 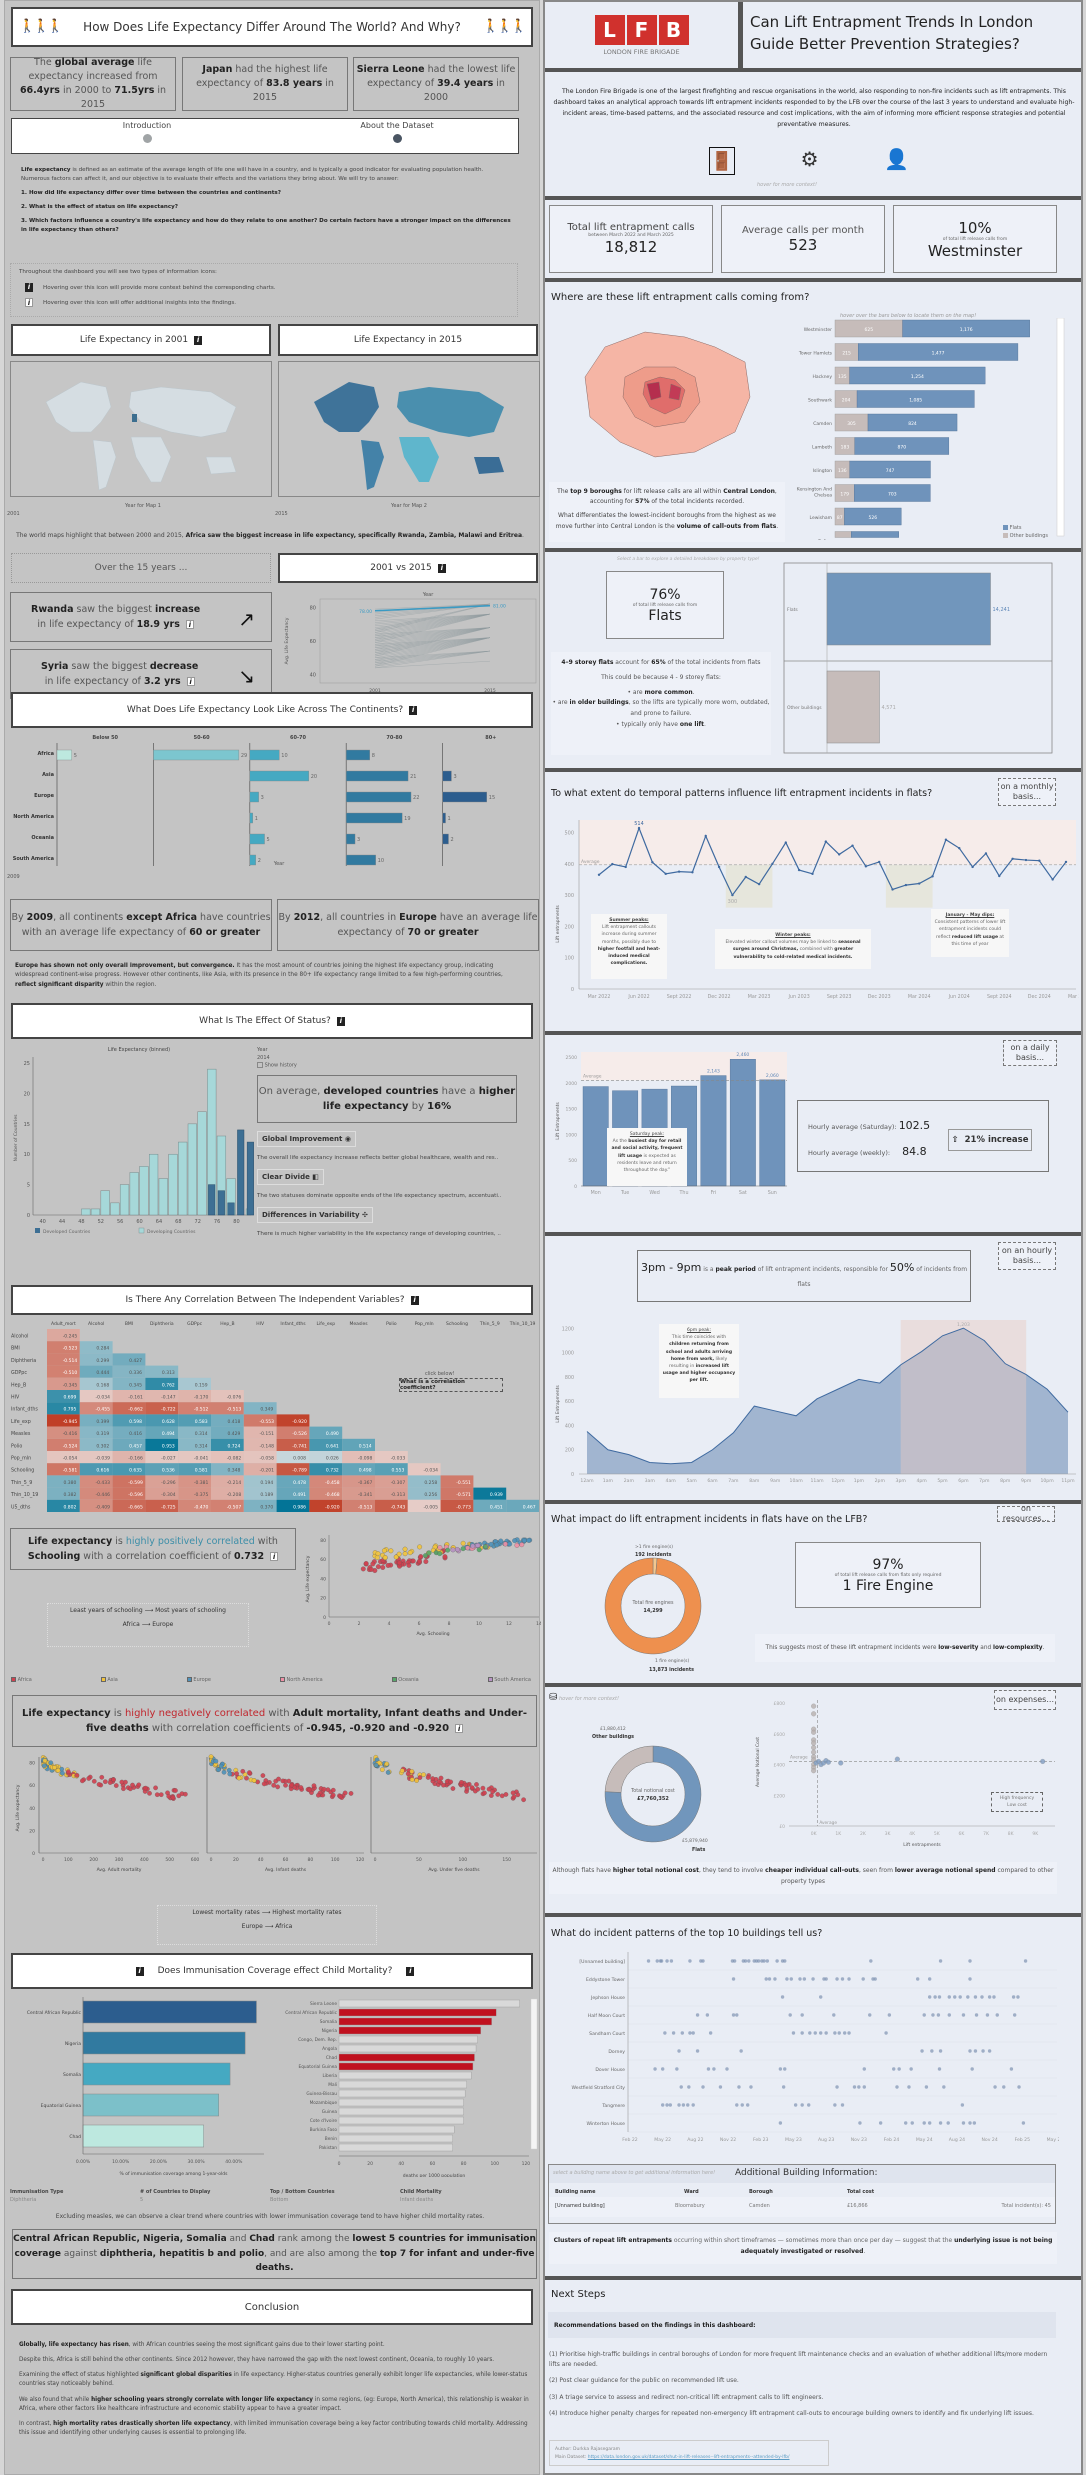 What do you see at coordinates (409, 429) in the screenshot?
I see `world-map-2015` at bounding box center [409, 429].